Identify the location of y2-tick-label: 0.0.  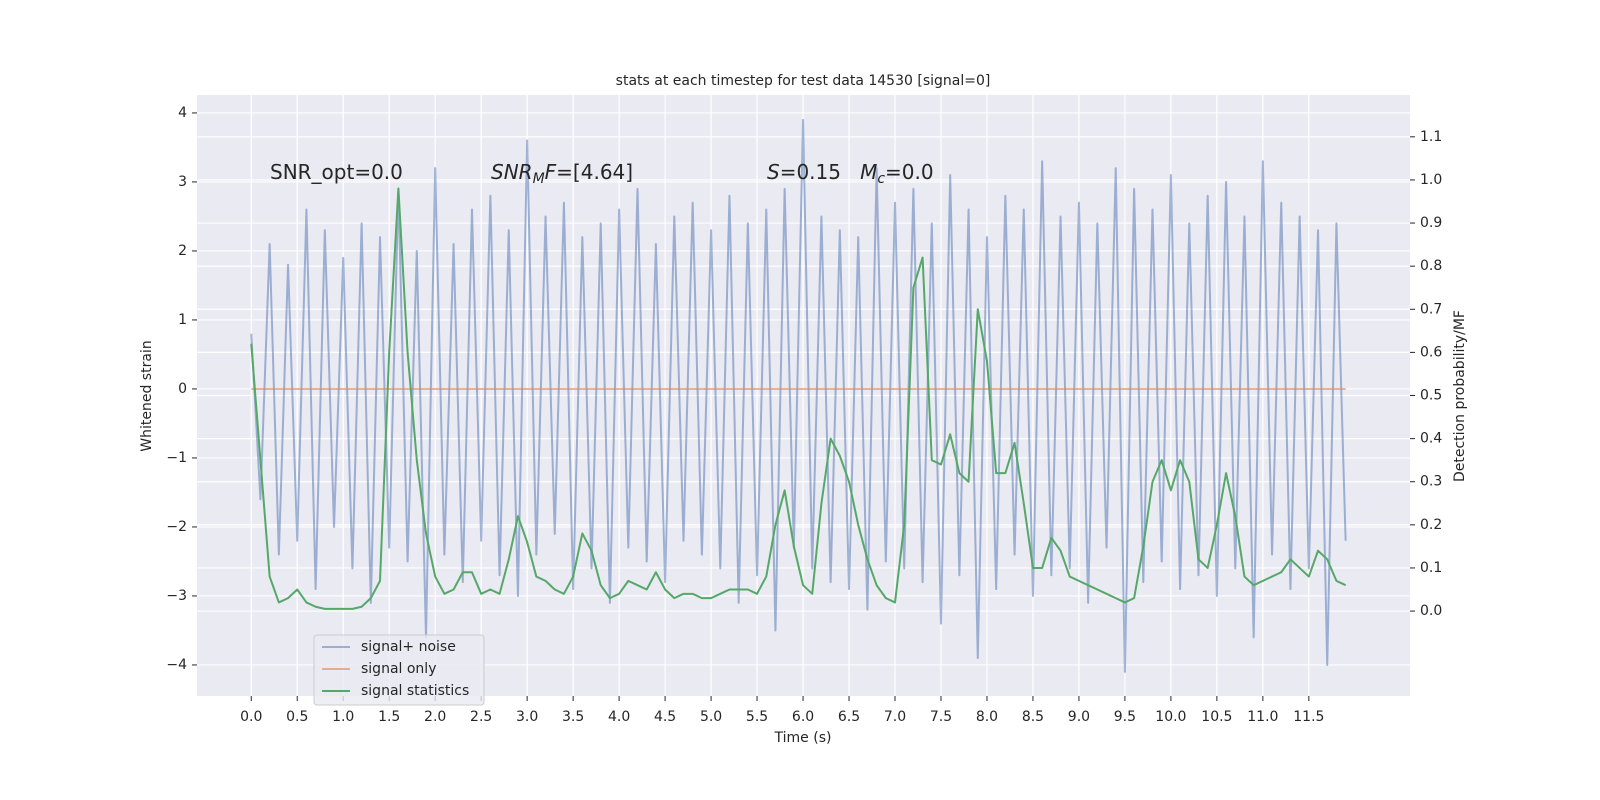
(1431, 611).